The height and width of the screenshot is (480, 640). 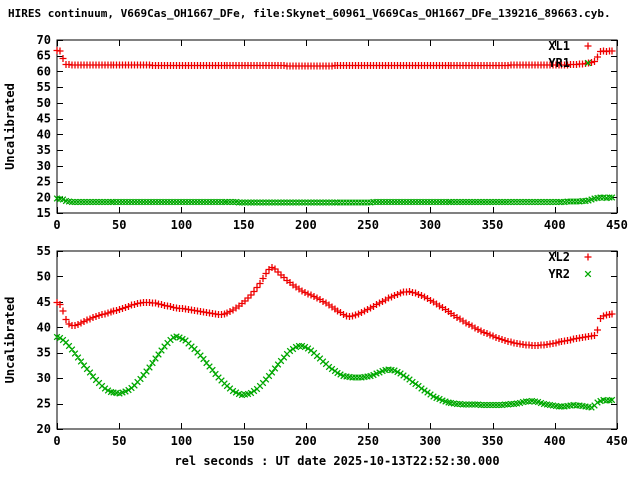 What do you see at coordinates (559, 274) in the screenshot?
I see `legend-label-YR2: YR2` at bounding box center [559, 274].